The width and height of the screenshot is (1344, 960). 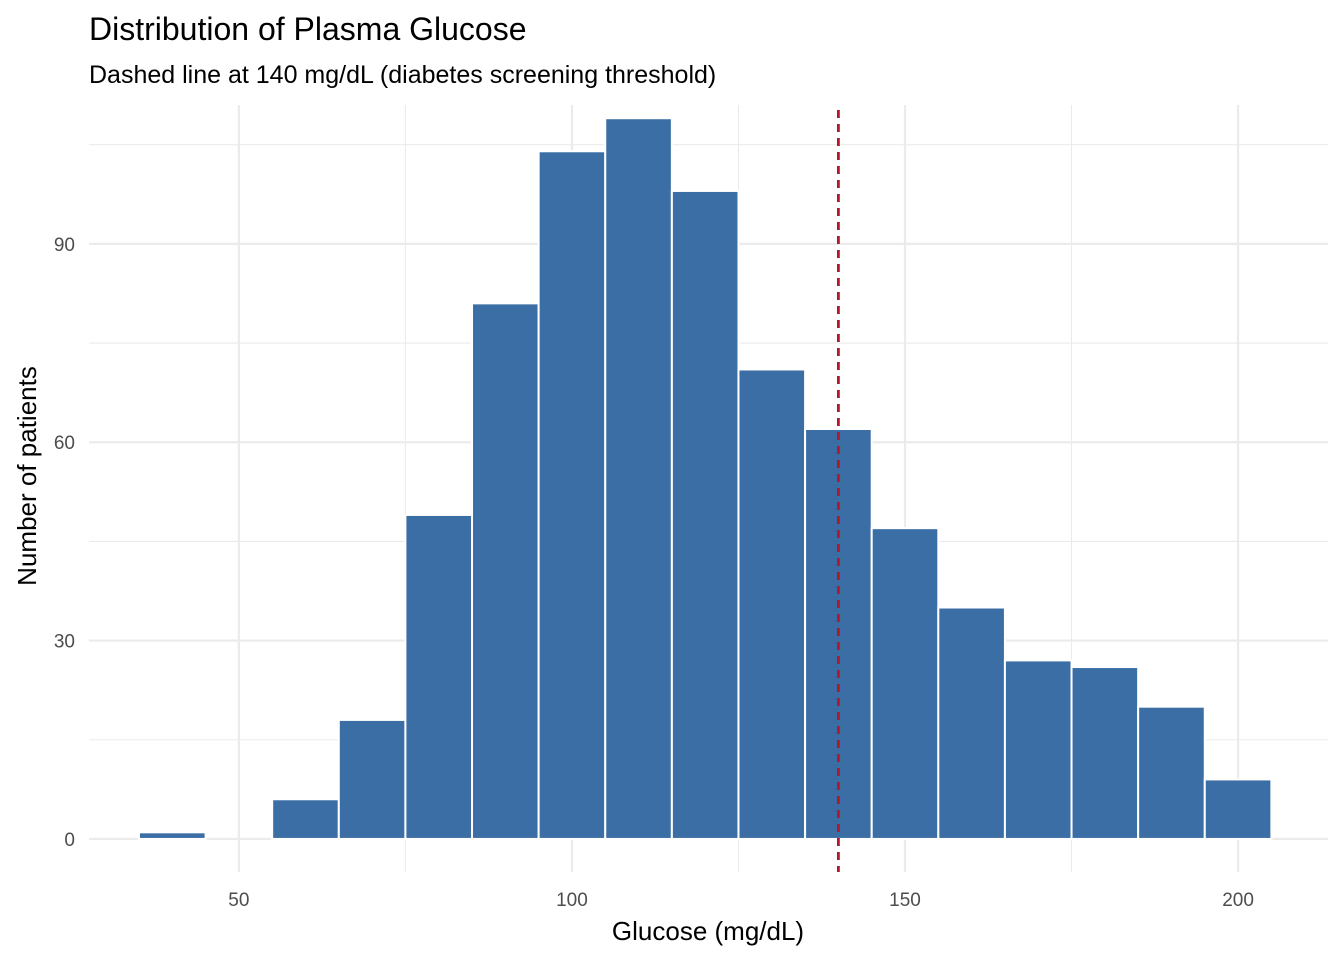 What do you see at coordinates (238, 900) in the screenshot?
I see `x-tick-label: 50` at bounding box center [238, 900].